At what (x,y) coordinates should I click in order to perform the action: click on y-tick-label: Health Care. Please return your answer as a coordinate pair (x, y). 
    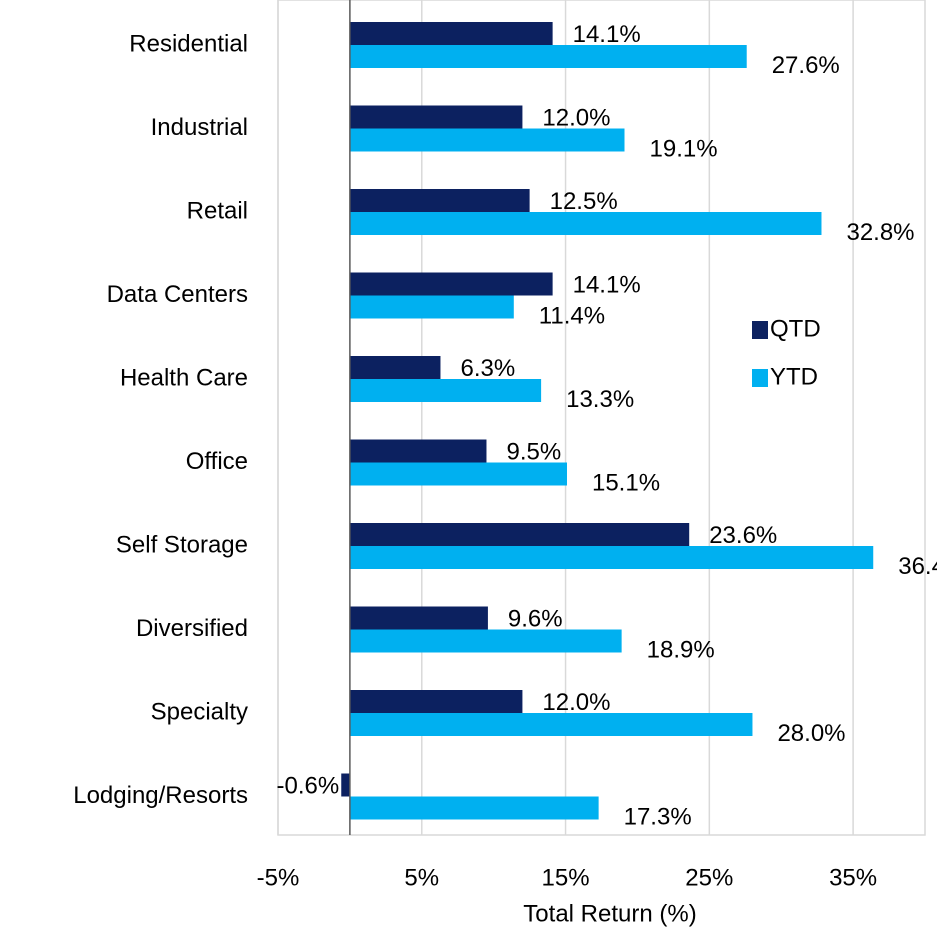
    Looking at the image, I should click on (184, 377).